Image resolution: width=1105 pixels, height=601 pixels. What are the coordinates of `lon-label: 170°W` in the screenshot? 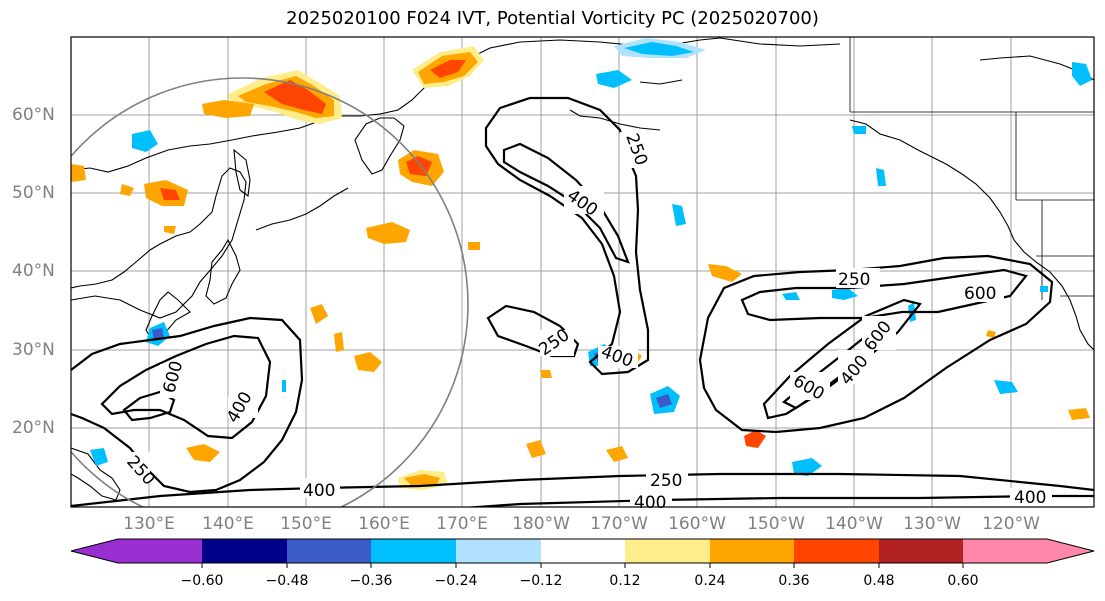 It's located at (619, 524).